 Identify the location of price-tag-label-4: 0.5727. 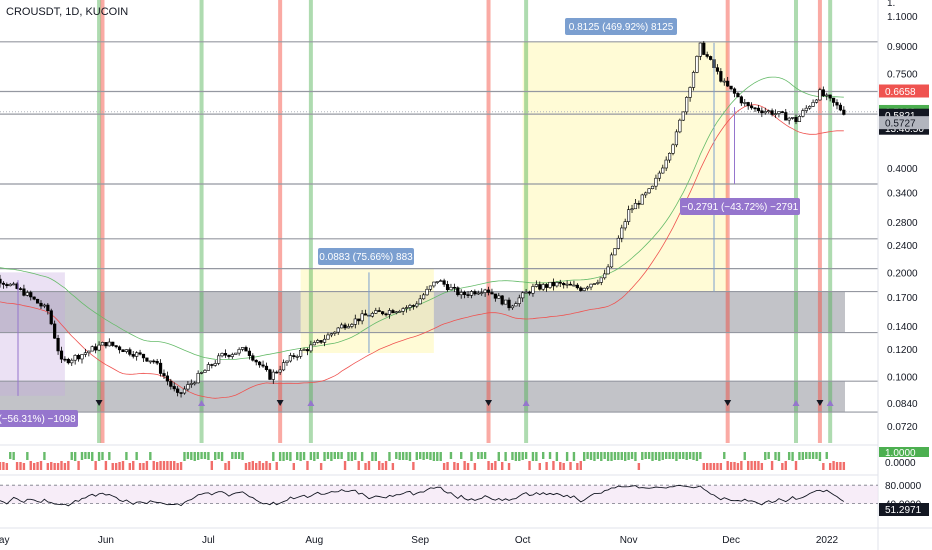
(900, 124).